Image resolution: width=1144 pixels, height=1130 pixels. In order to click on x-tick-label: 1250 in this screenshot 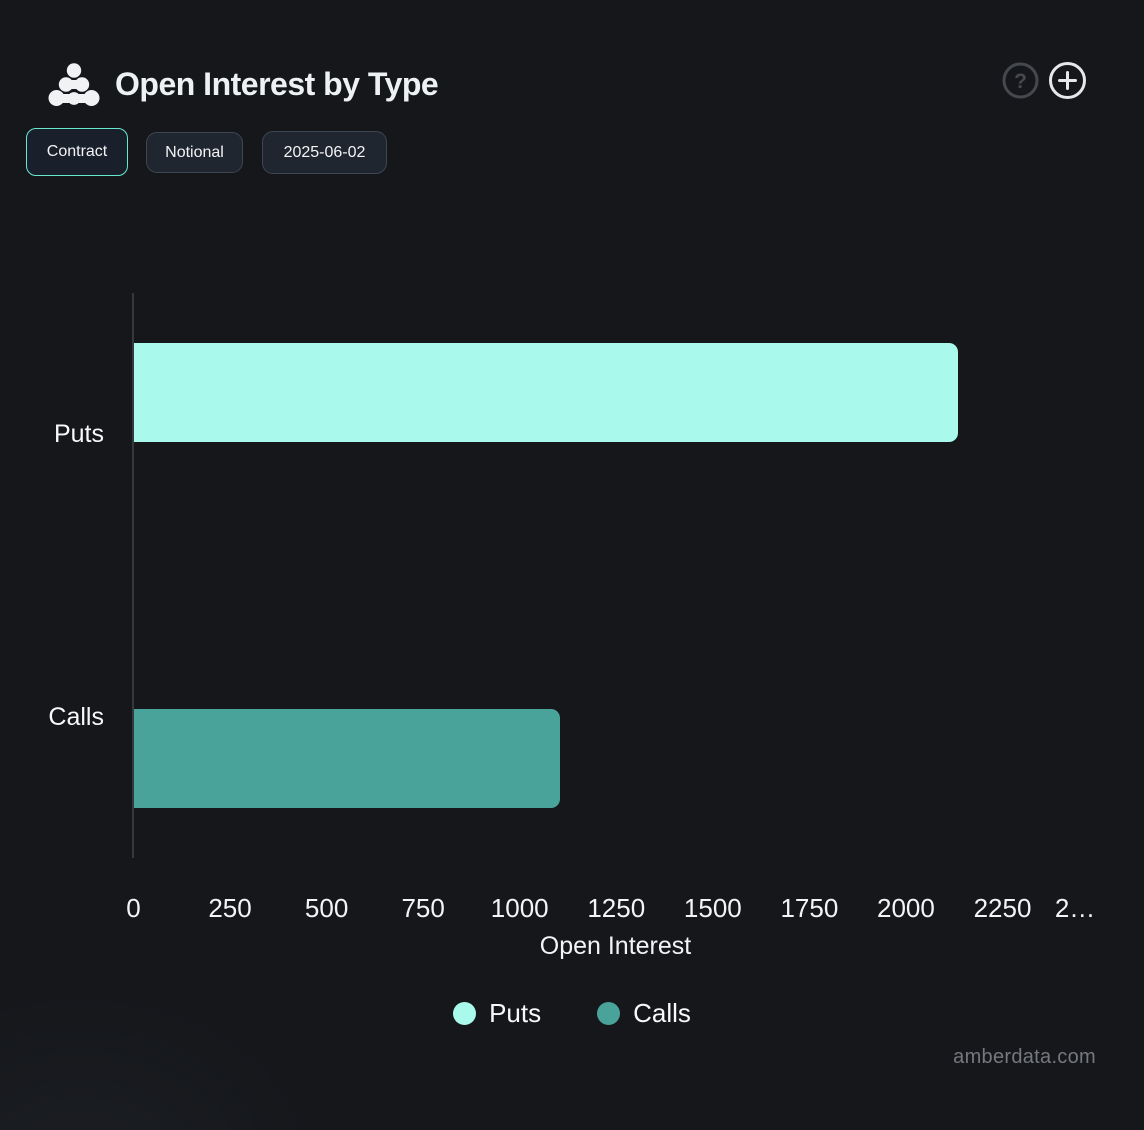, I will do `click(616, 908)`.